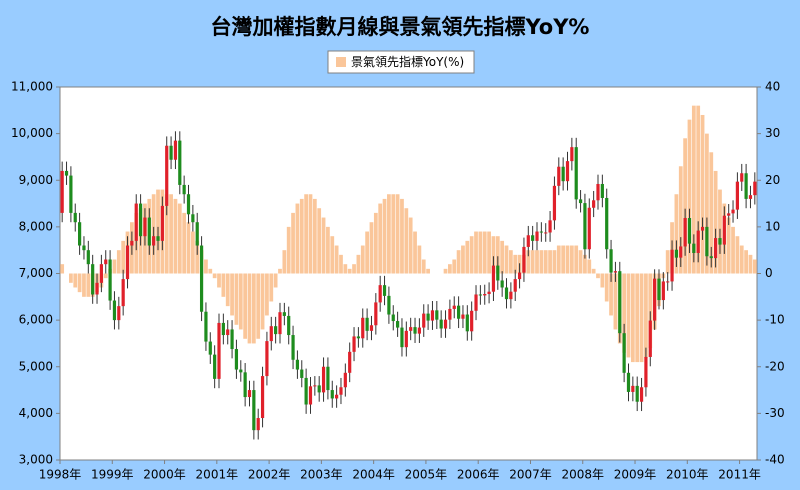 The image size is (800, 490). Describe the element at coordinates (32, 87) in the screenshot. I see `y-tick-label: 11,000` at that location.